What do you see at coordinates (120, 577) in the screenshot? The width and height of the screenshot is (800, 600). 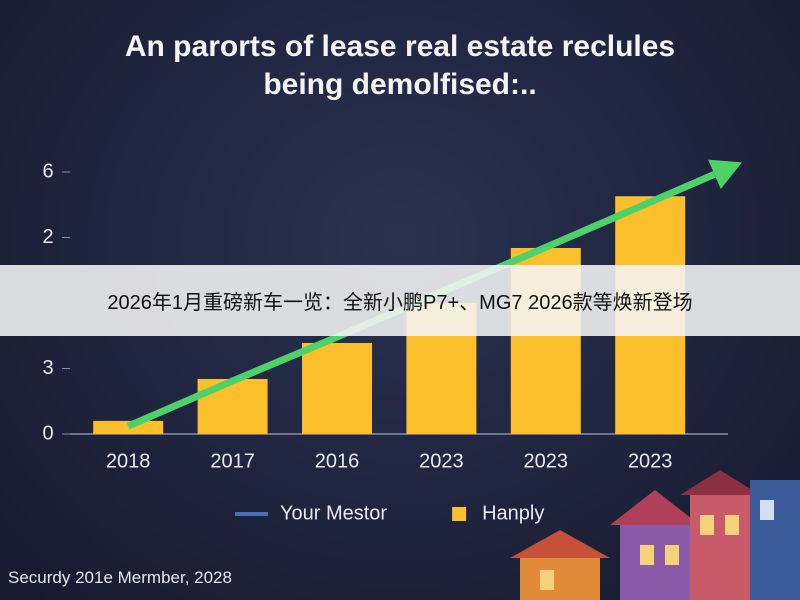 I see `footer: Securdy 201e Mermber, 2028` at bounding box center [120, 577].